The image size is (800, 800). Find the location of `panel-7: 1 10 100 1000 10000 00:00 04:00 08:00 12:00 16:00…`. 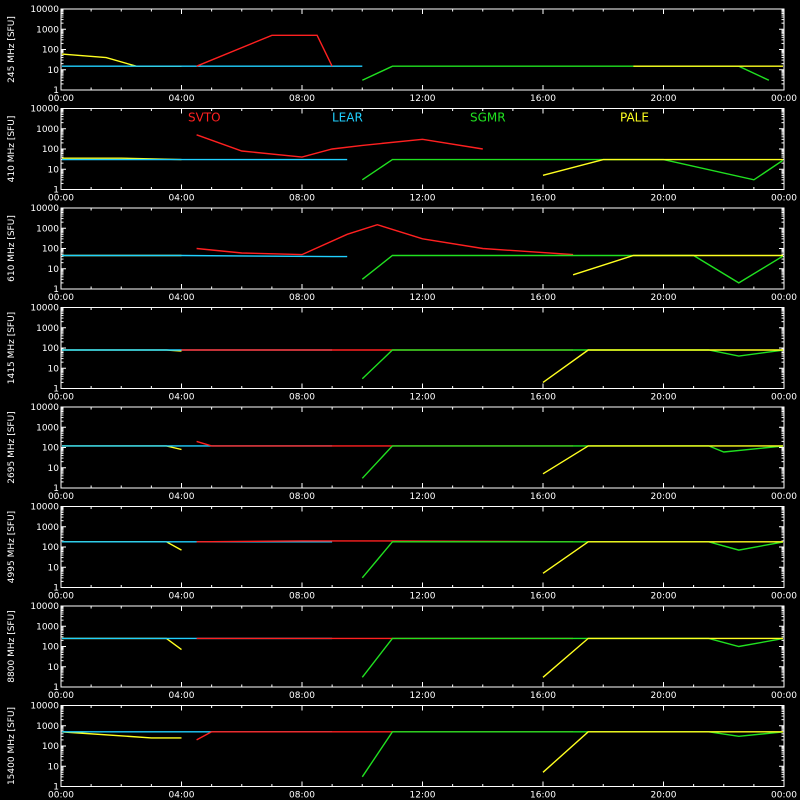

panel-7: 1 10 100 1000 10000 00:00 04:00 08:00 12:00 16:00… is located at coordinates (402, 651).